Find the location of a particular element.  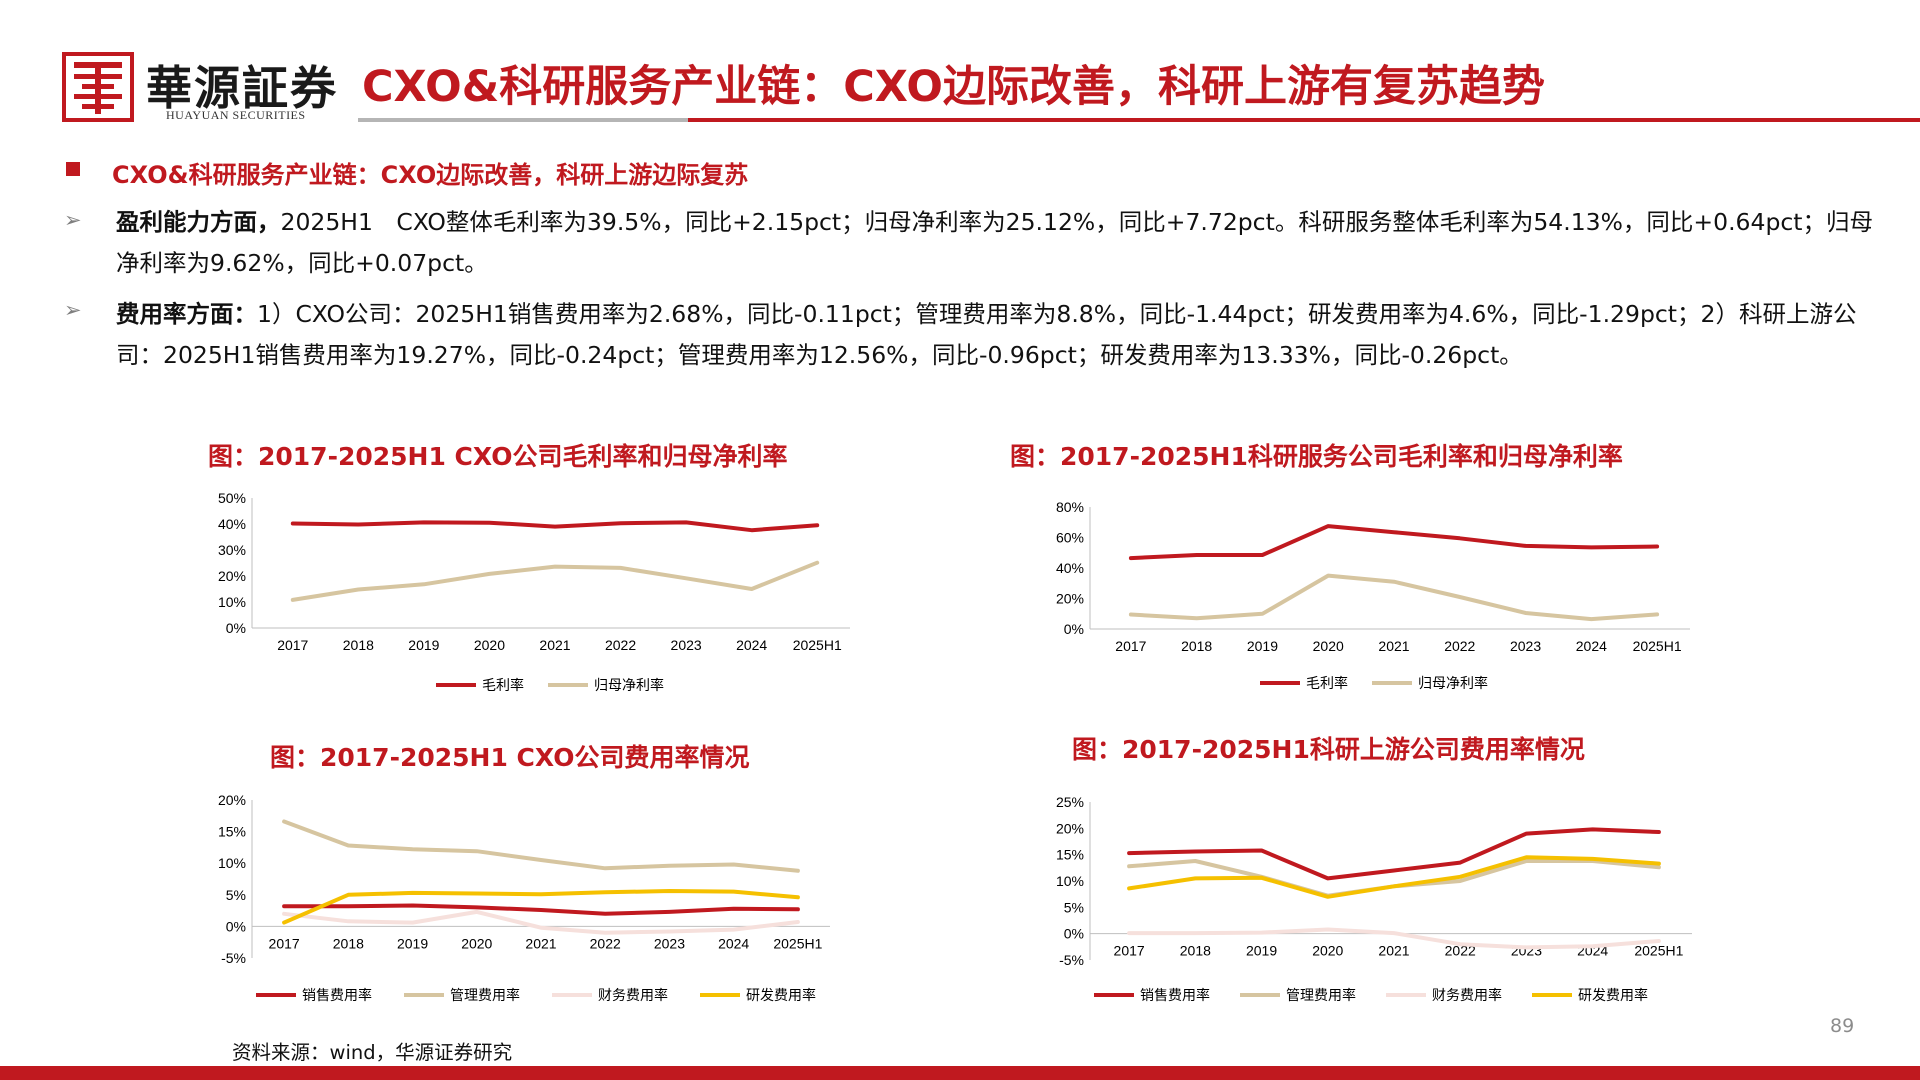

y-tick-label: -5% is located at coordinates (1071, 960).